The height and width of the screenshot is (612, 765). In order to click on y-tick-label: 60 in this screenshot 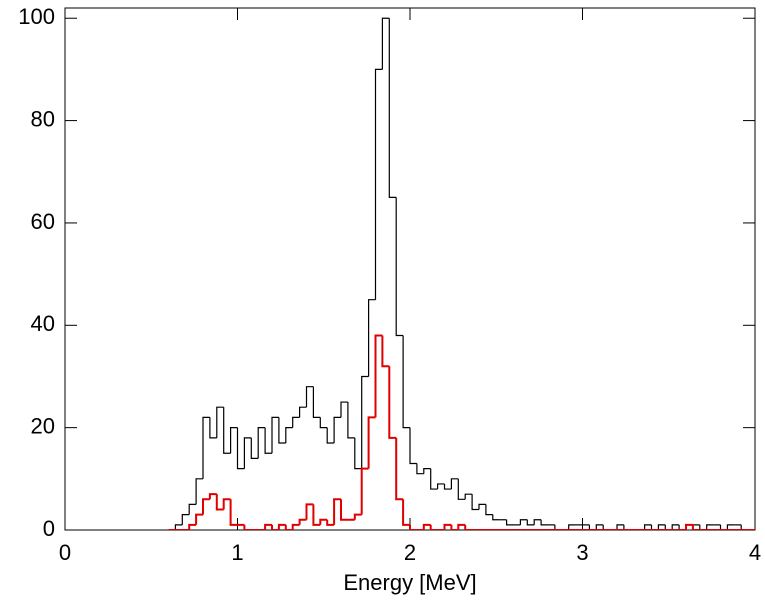, I will do `click(43, 221)`.